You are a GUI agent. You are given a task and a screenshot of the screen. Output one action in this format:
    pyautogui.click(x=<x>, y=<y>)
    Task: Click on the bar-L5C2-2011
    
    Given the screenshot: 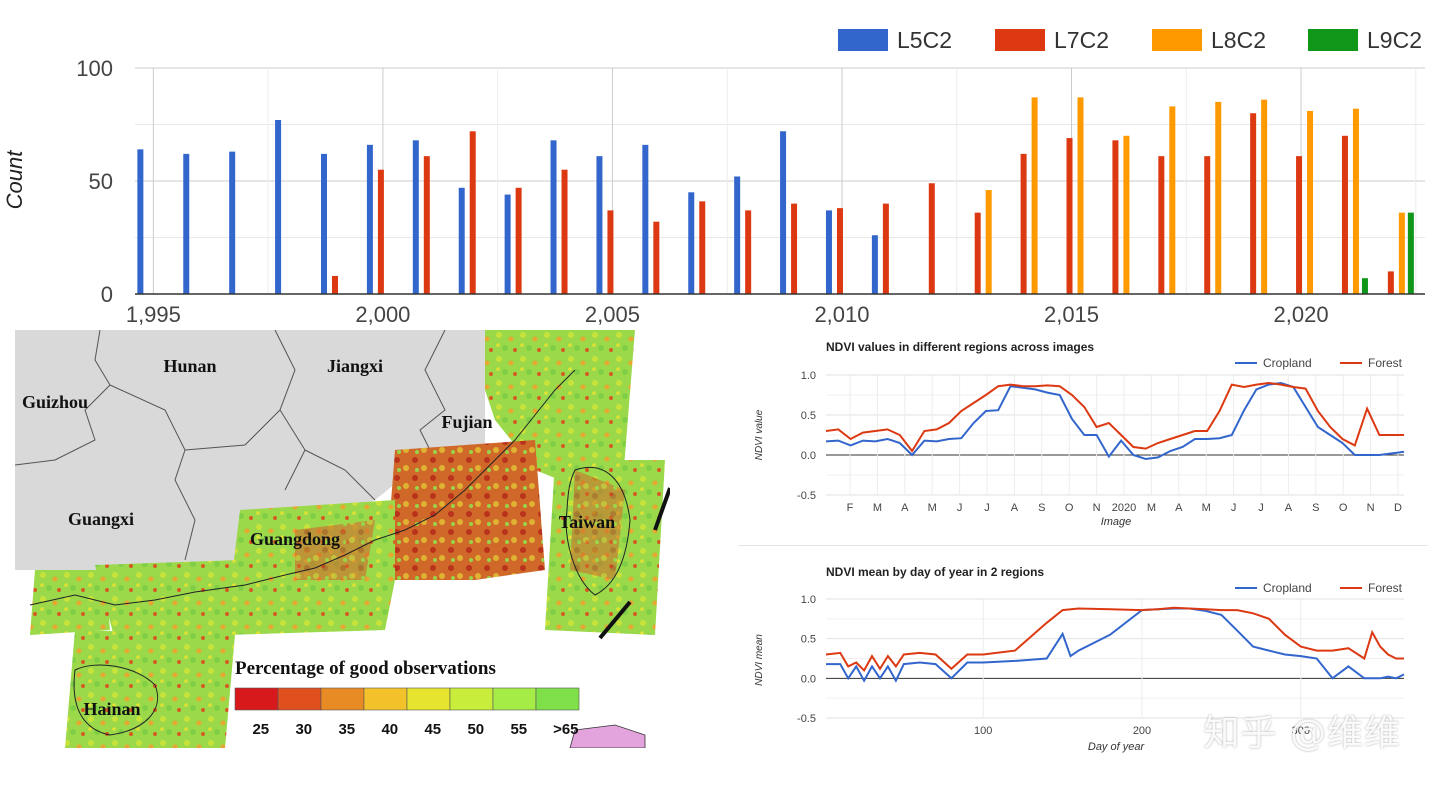 What is the action you would take?
    pyautogui.click(x=874, y=264)
    